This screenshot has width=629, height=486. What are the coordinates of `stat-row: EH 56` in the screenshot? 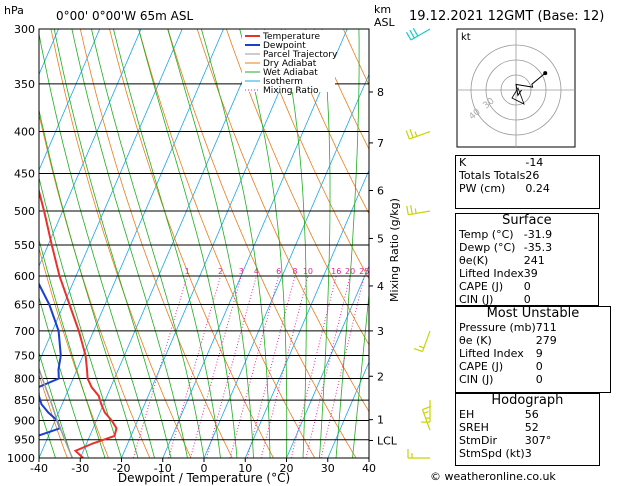 It's located at (527, 414).